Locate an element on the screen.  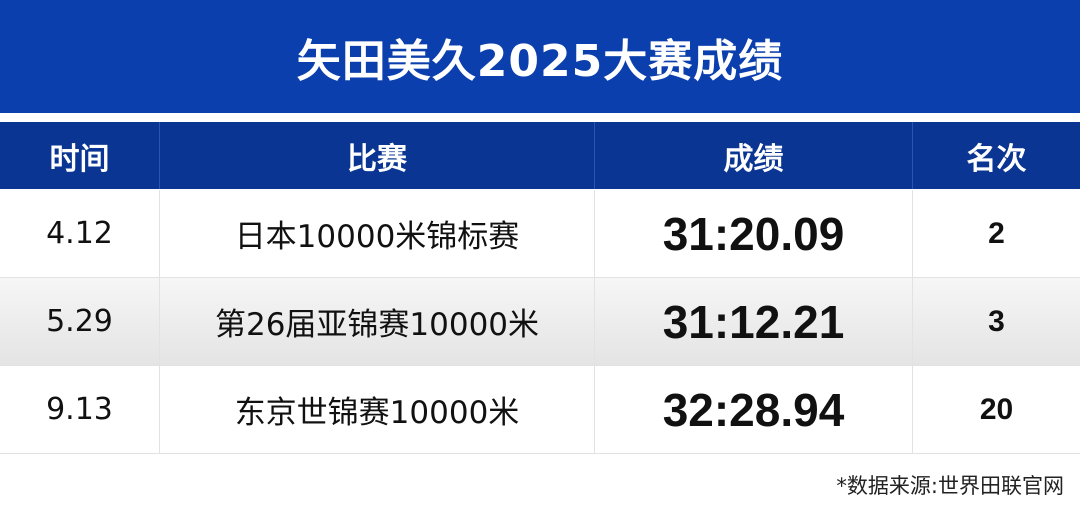
source-footnote: *数据来源:世界田联官网 is located at coordinates (950, 486).